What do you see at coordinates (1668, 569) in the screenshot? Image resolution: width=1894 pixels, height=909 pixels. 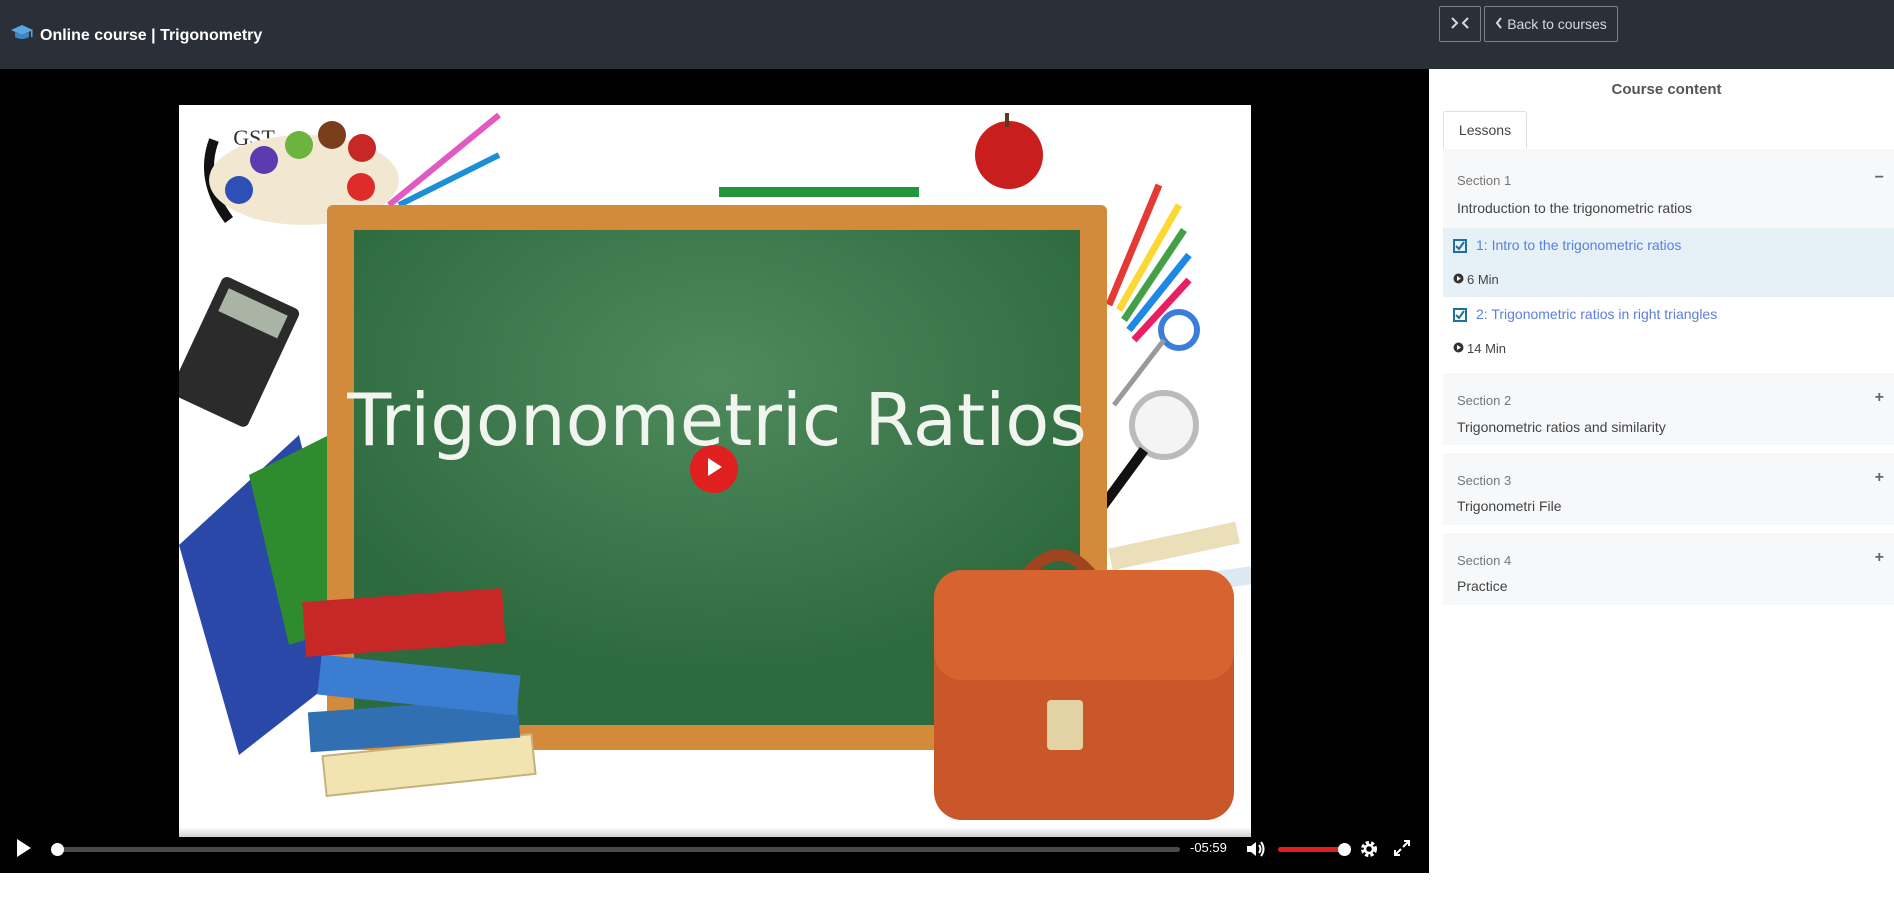 I see `section-4: Section 4 + Practice` at bounding box center [1668, 569].